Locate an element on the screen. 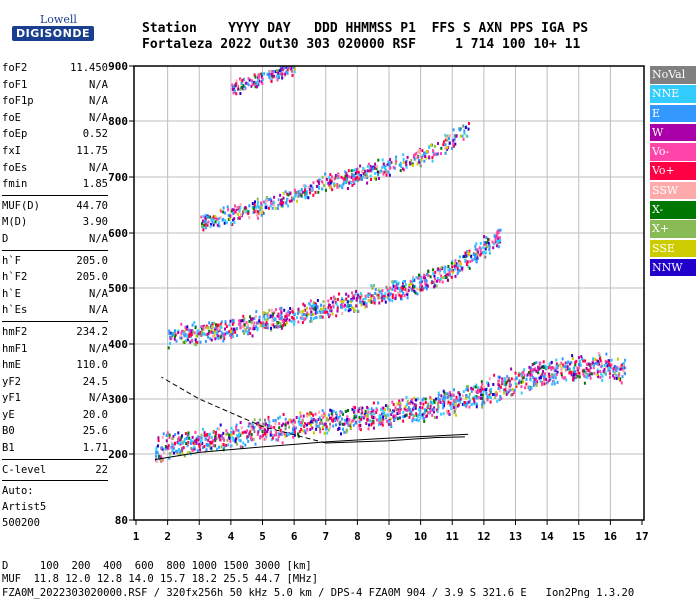 This screenshot has width=700, height=600. param-name: foEp is located at coordinates (15, 134).